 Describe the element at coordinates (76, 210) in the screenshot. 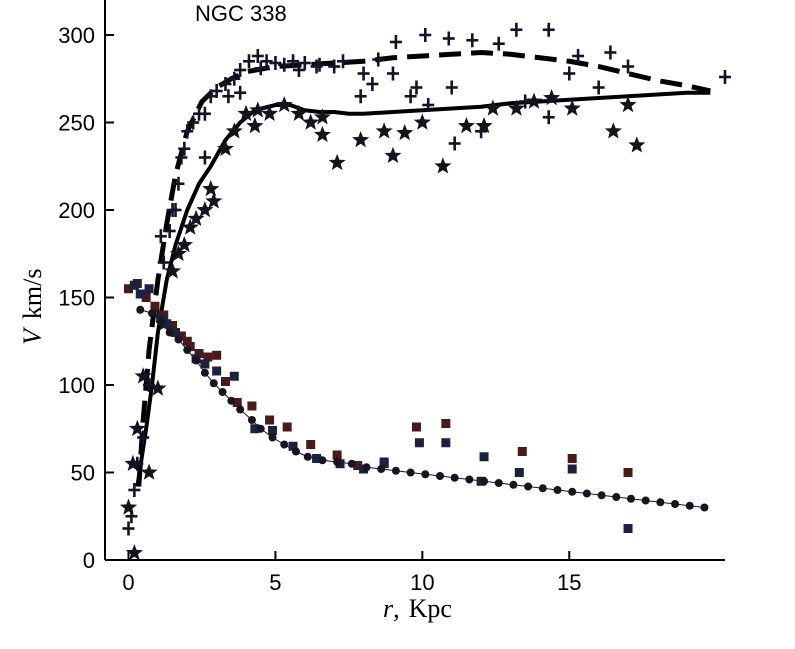

I see `y-tick-label: 200` at that location.